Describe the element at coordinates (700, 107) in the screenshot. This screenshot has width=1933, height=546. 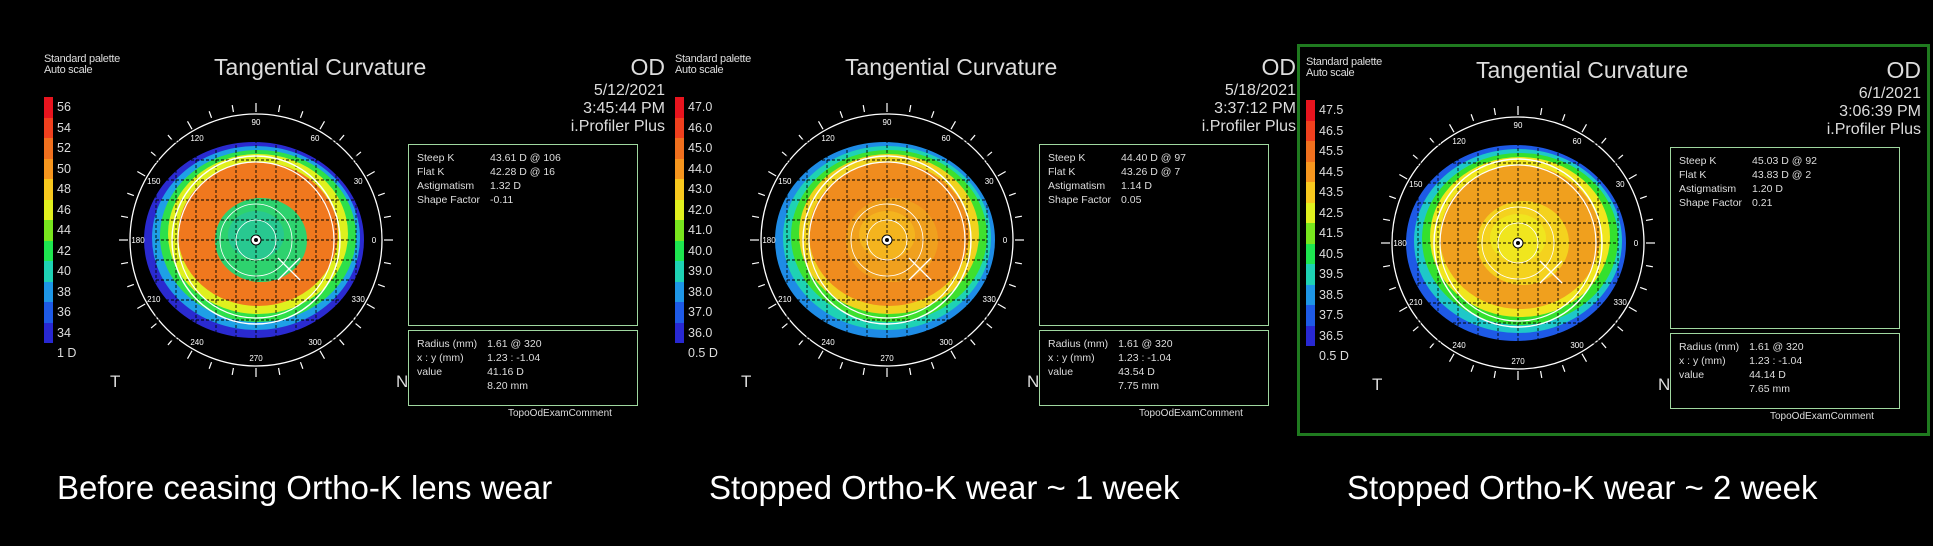
I see `scale-value: 47.0` at that location.